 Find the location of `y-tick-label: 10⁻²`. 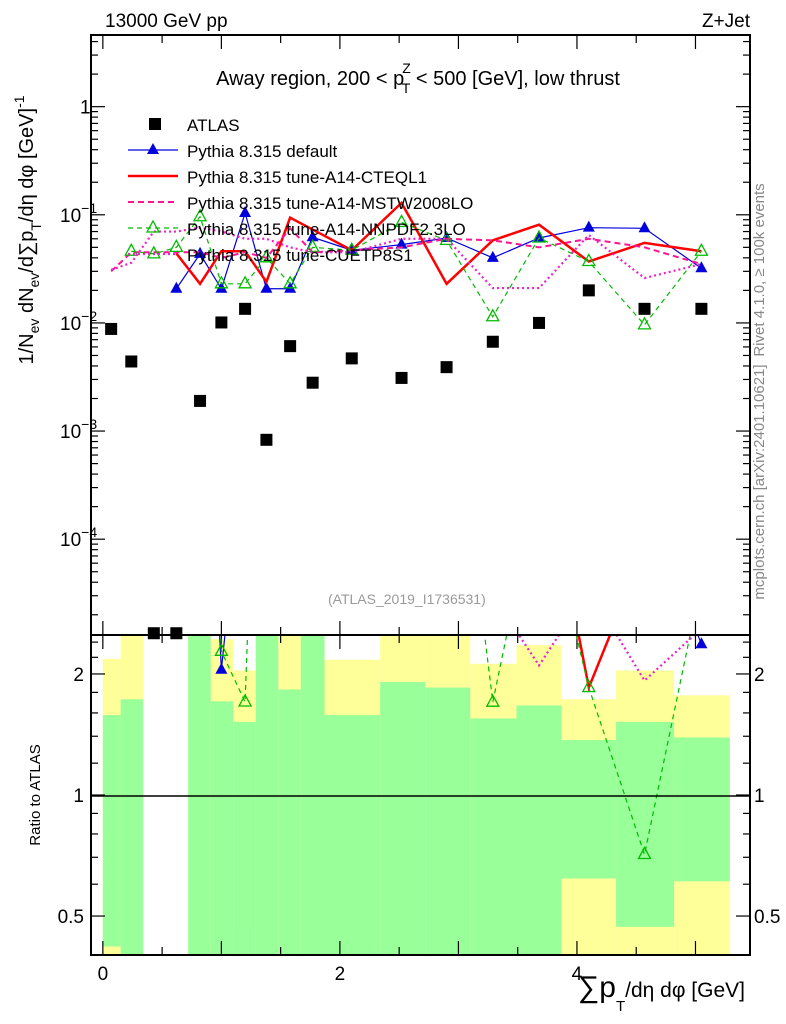

y-tick-label: 10⁻² is located at coordinates (78, 321).